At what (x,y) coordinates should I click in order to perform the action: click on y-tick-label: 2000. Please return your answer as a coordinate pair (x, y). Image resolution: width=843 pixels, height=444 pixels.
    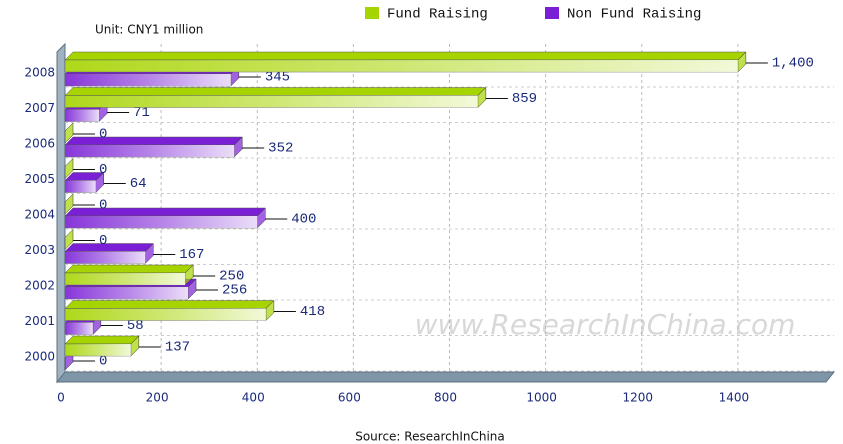
    Looking at the image, I should click on (39, 357).